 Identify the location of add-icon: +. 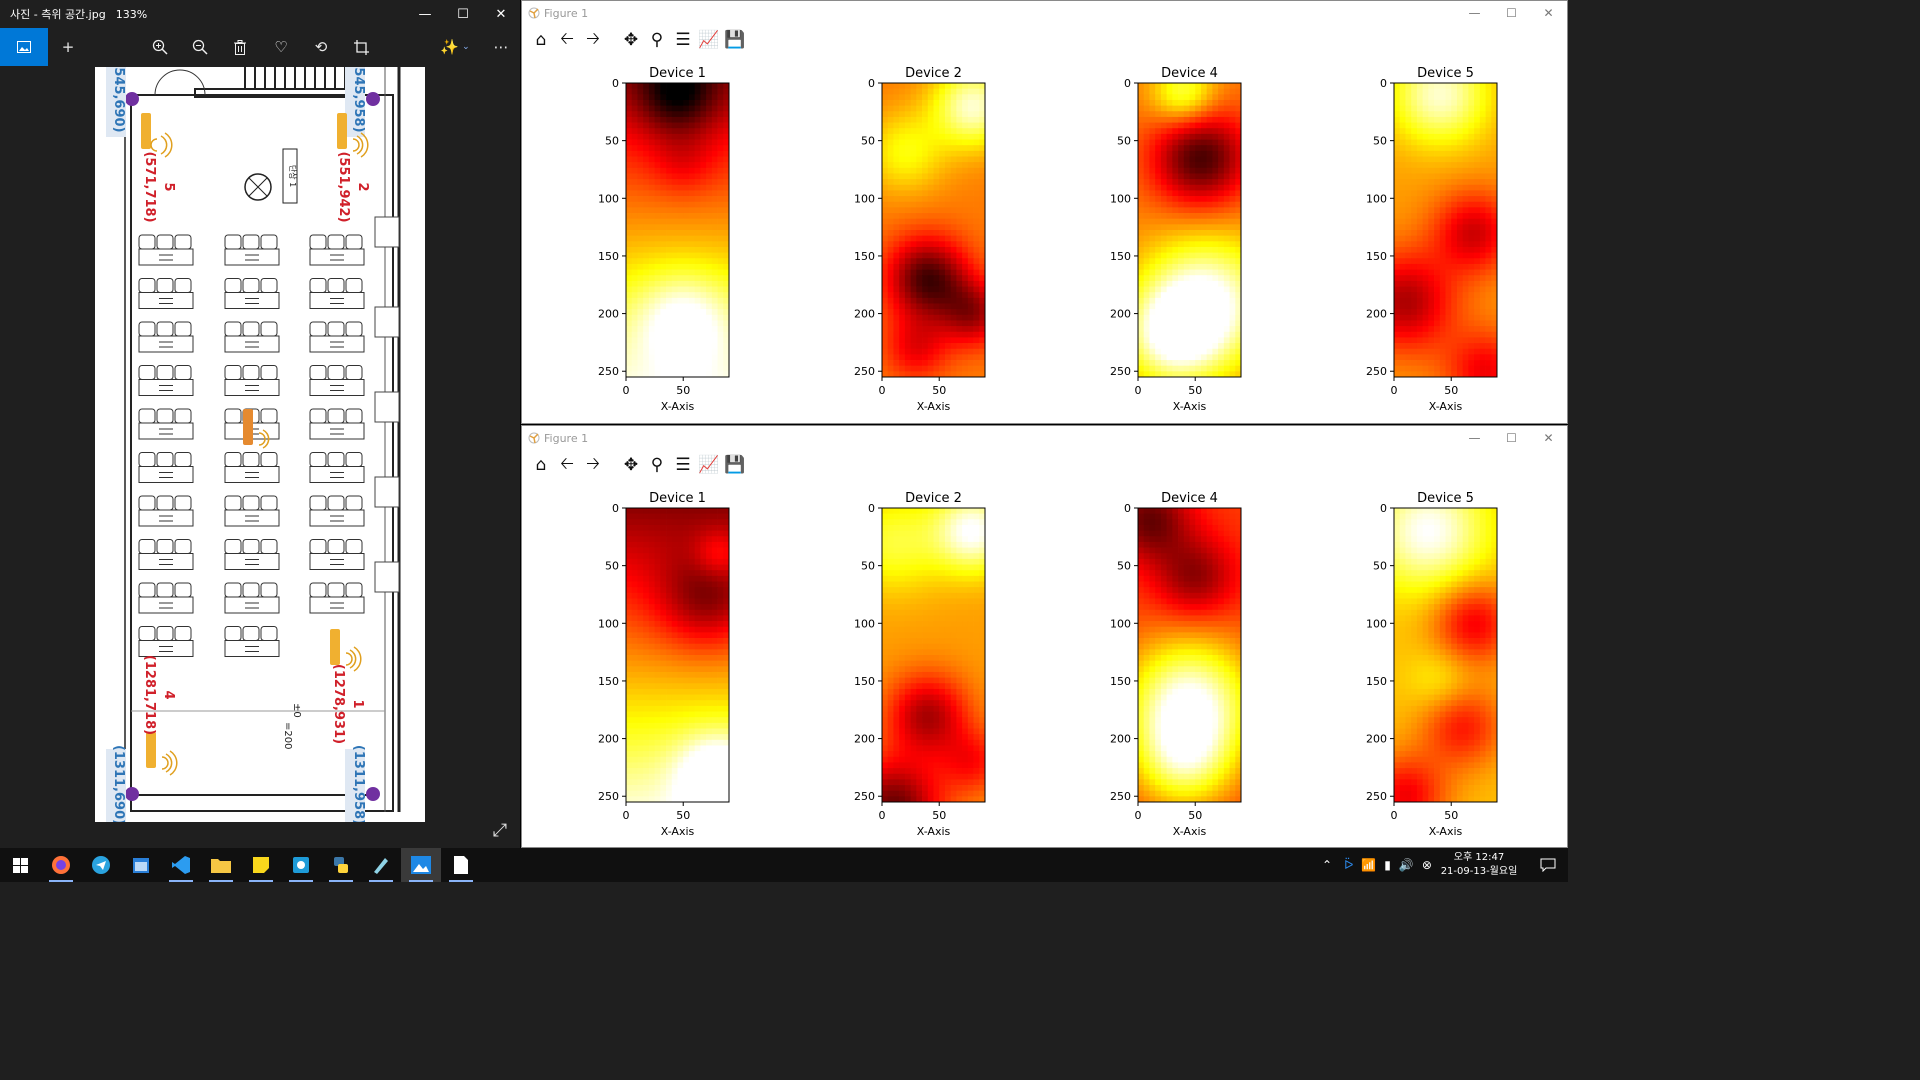
(68, 47).